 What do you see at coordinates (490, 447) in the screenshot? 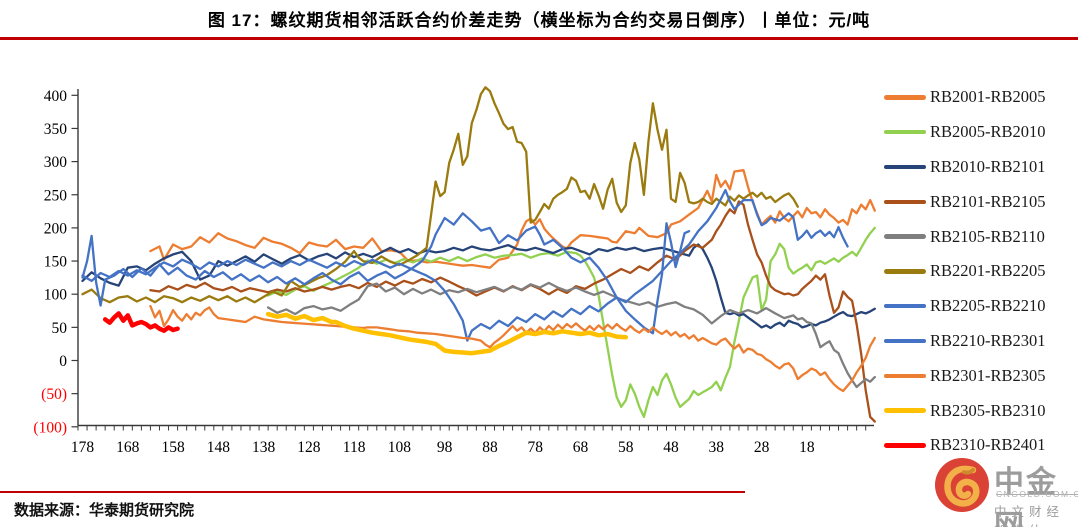
I see `x-tick-label: 88` at bounding box center [490, 447].